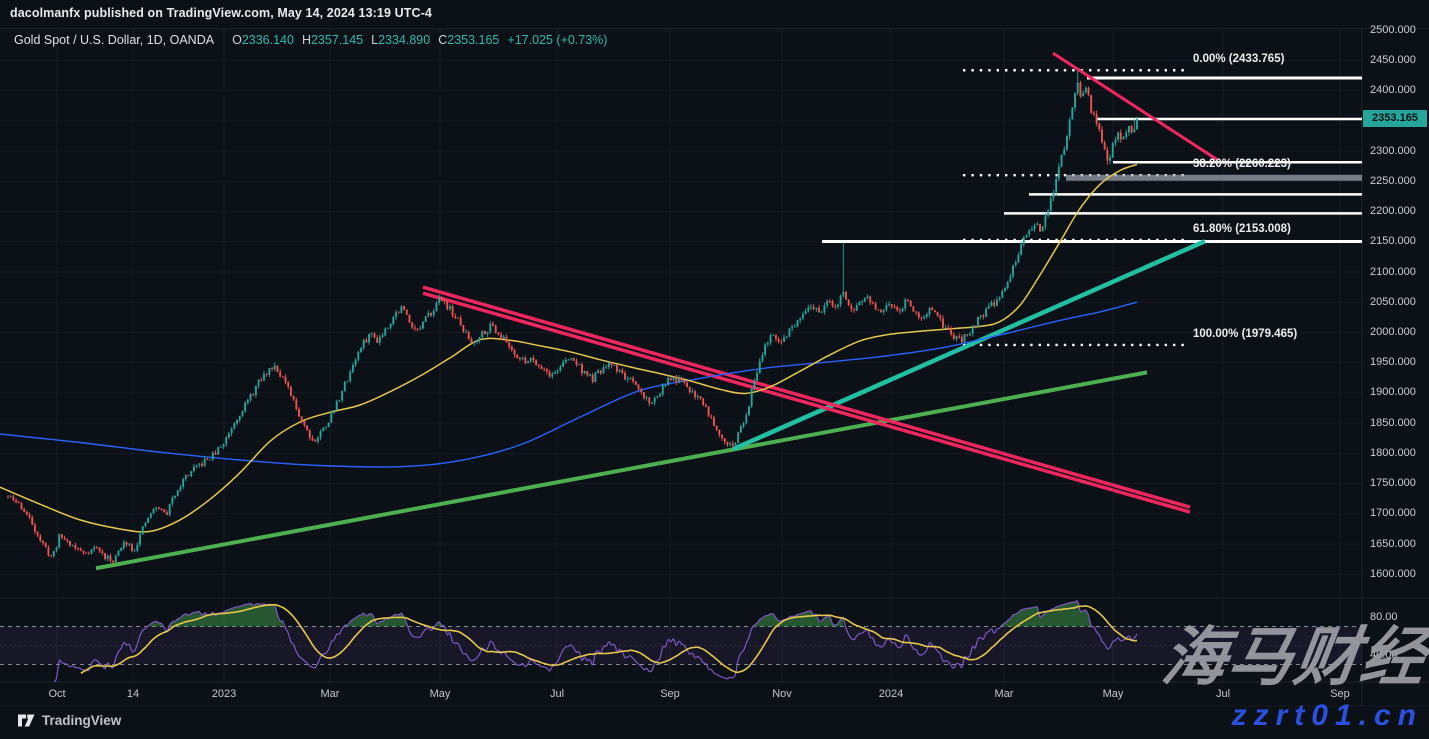  I want to click on price-axis-label: 1700.000, so click(1393, 513).